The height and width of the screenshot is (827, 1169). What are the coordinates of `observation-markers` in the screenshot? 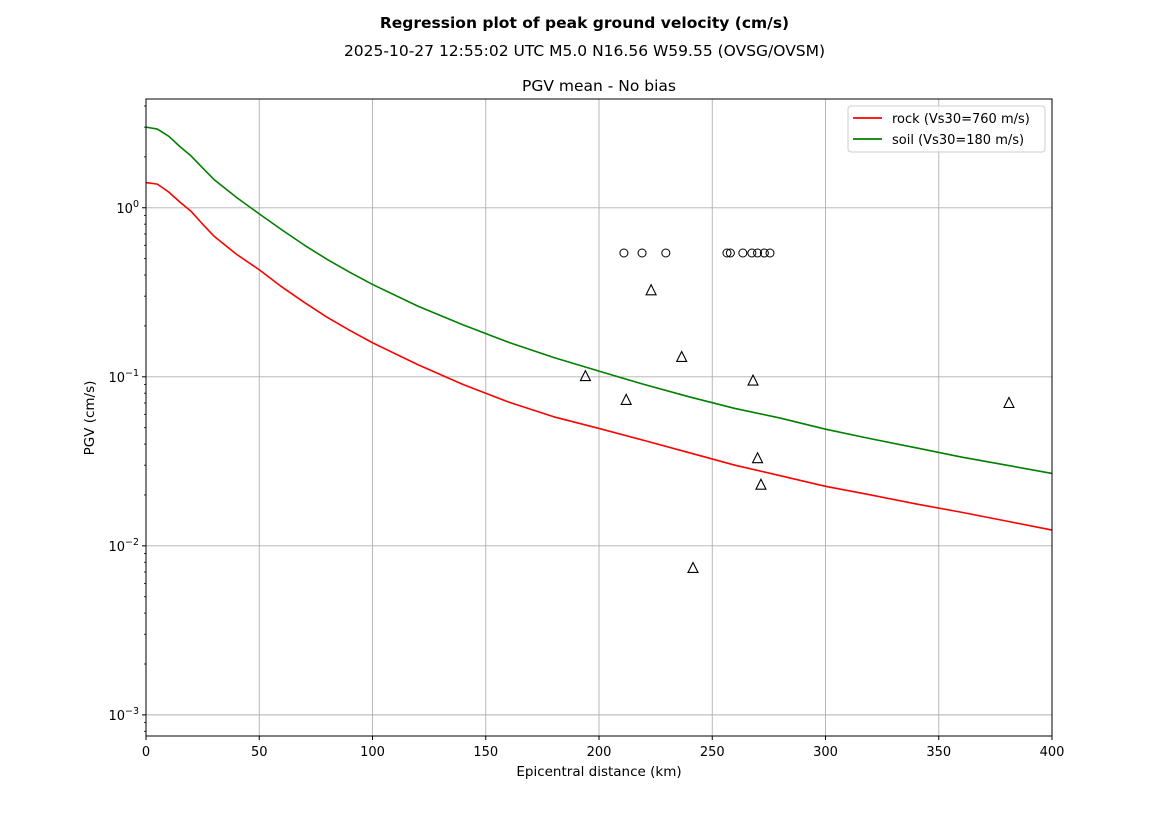 It's located at (797, 410).